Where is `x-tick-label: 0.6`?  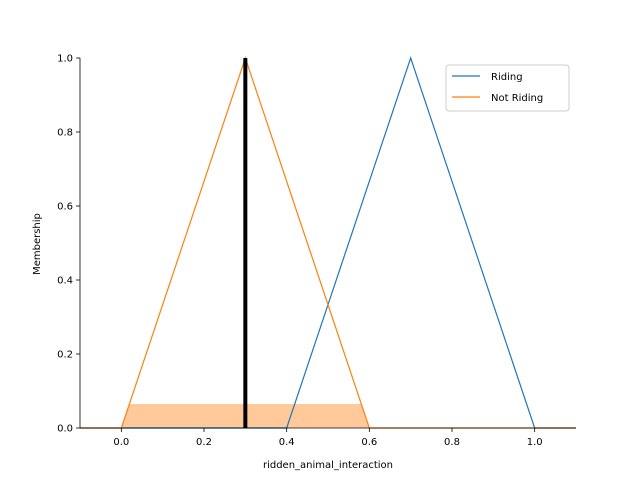
x-tick-label: 0.6 is located at coordinates (369, 442).